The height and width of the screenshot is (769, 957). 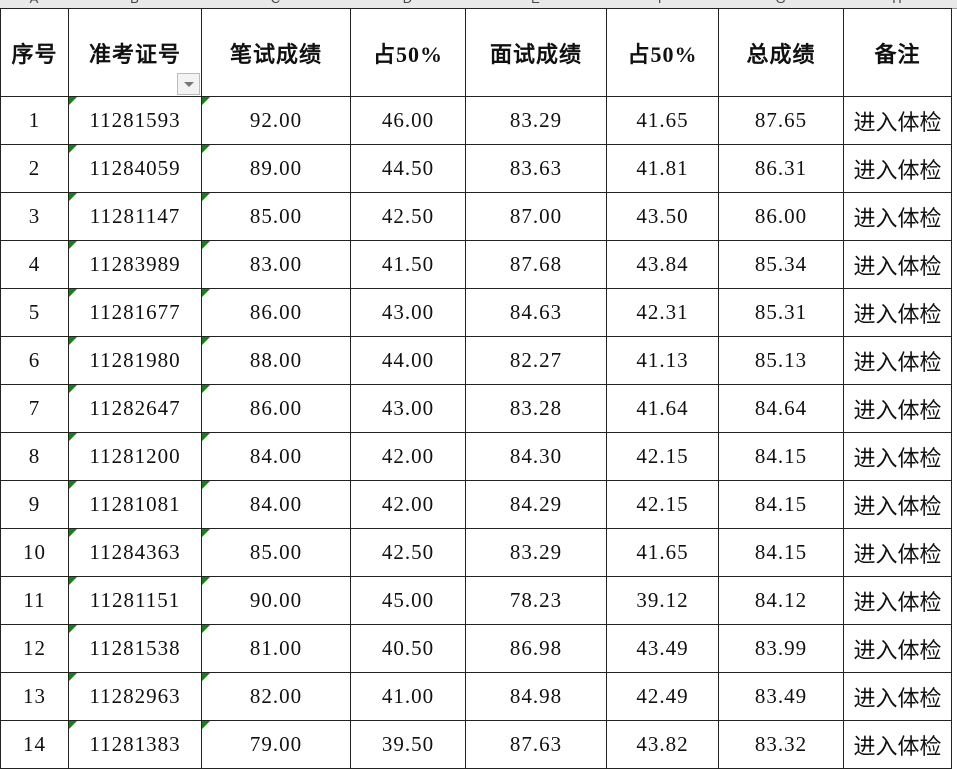 I want to click on cell-total-score: 86.00, so click(x=781, y=216).